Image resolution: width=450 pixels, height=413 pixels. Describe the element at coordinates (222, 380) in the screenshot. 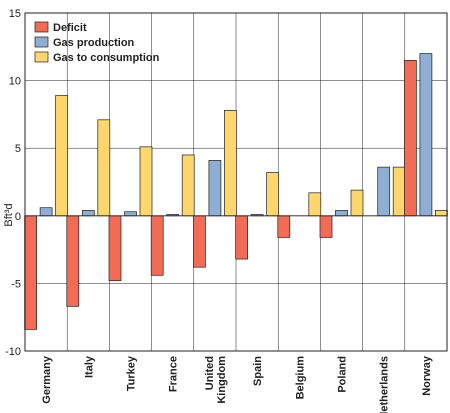

I see `x-tick-label: Kingdom` at that location.